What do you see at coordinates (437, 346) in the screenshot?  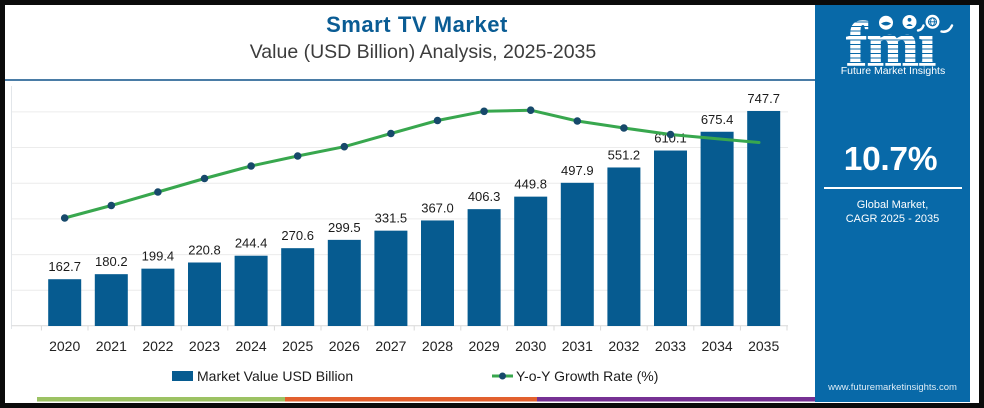 I see `svg-text: 2028` at bounding box center [437, 346].